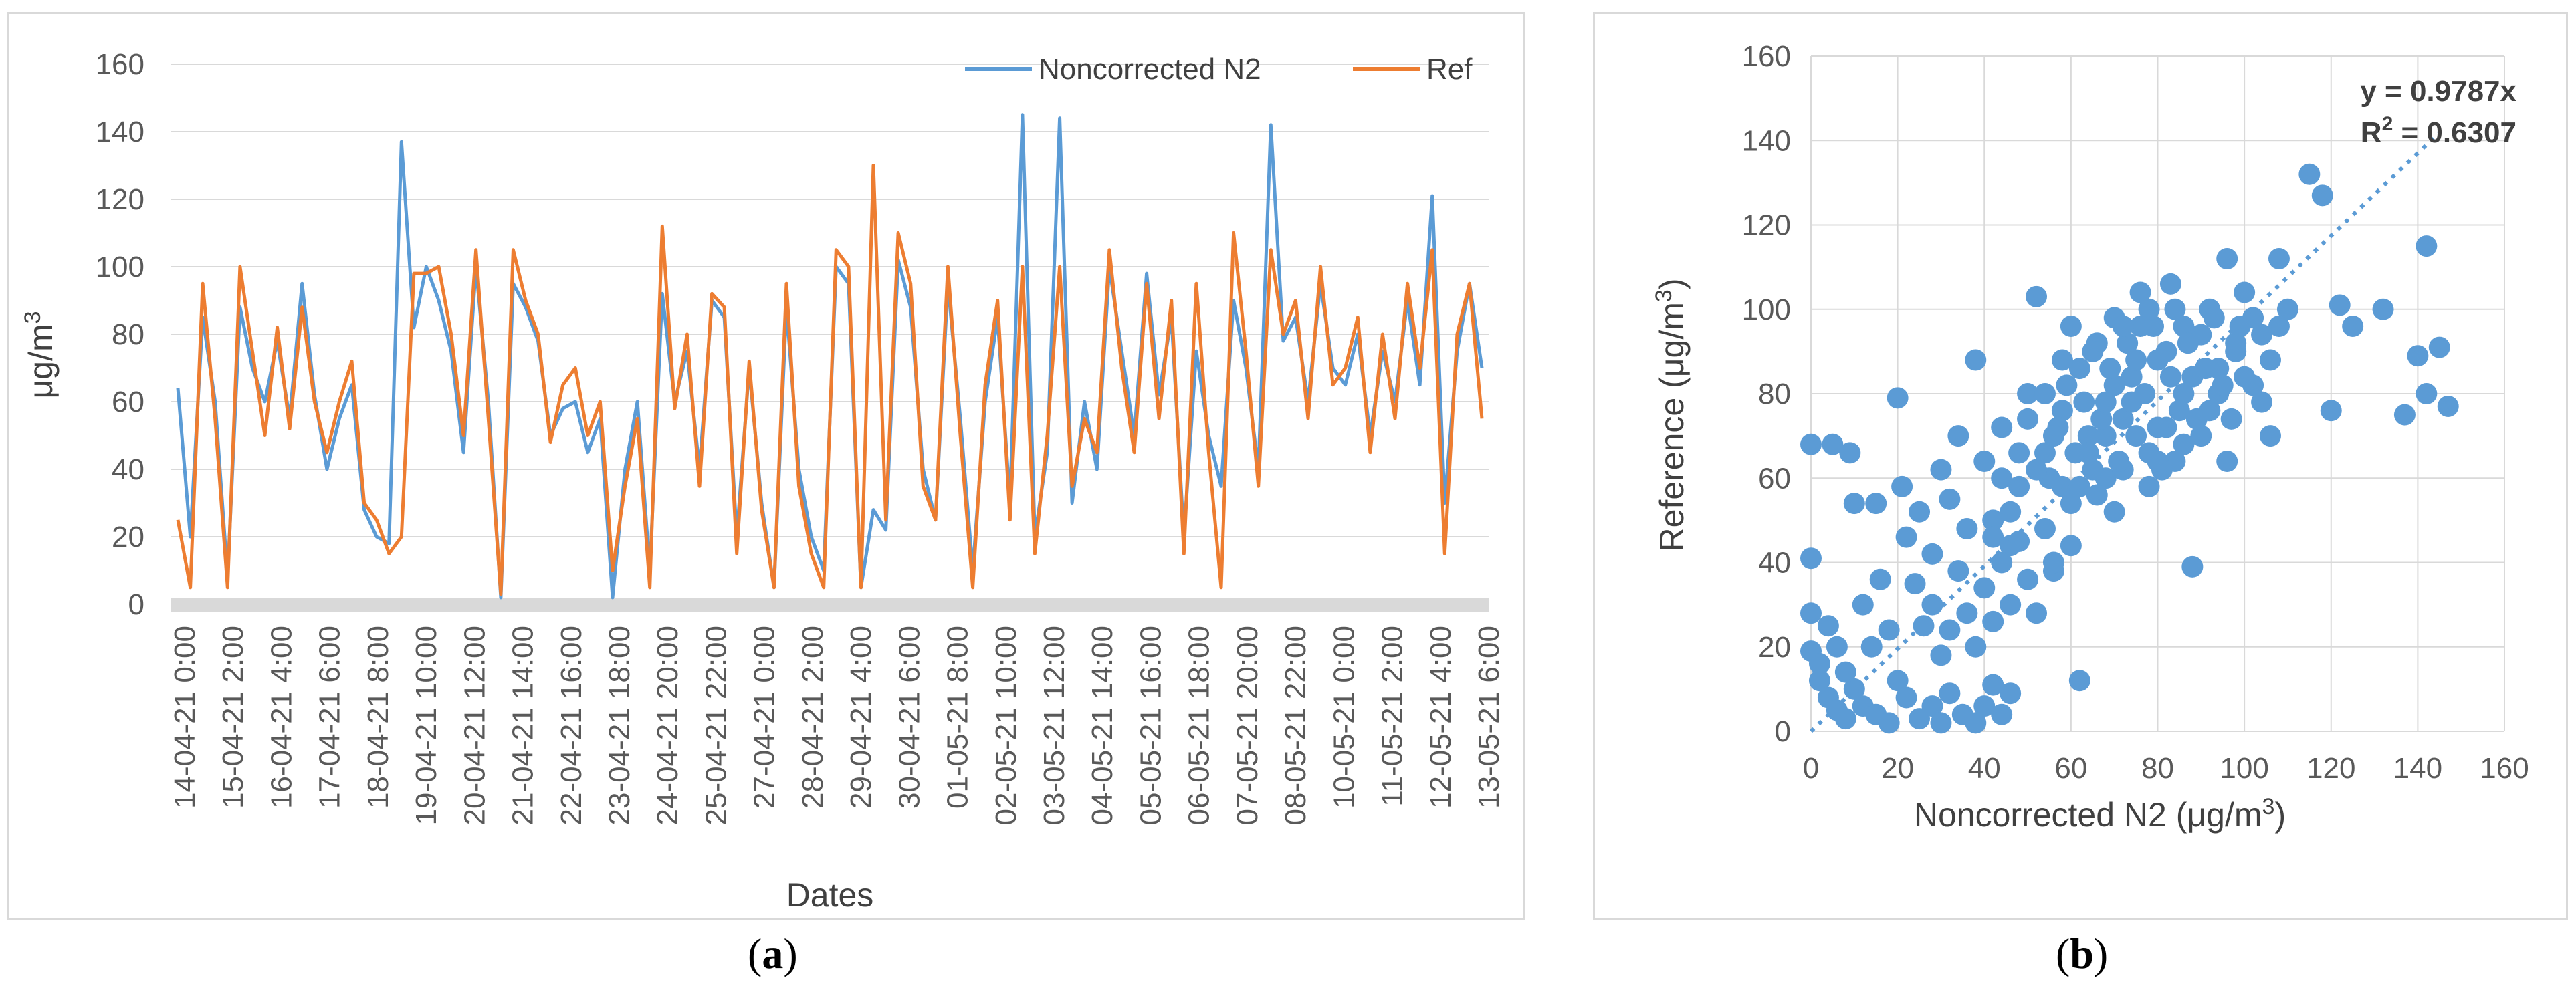 The width and height of the screenshot is (2576, 1006). Describe the element at coordinates (379, 717) in the screenshot. I see `x-tick-label: 18-04-21 8:00` at that location.